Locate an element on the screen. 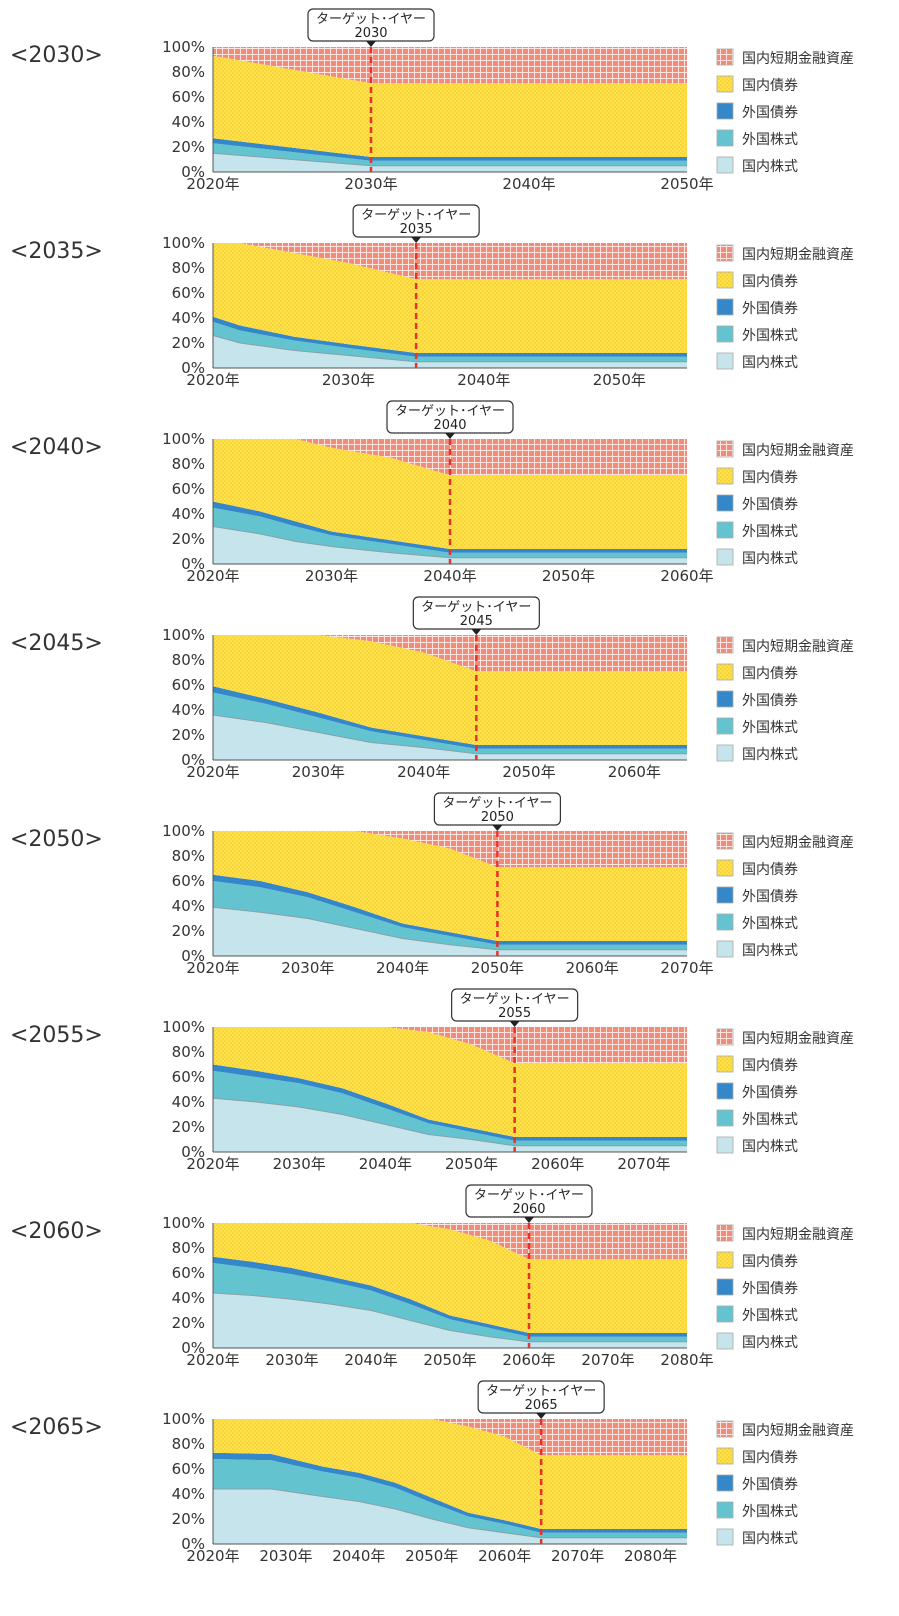 The width and height of the screenshot is (899, 1616). target-callout-year: 2040 is located at coordinates (449, 425).